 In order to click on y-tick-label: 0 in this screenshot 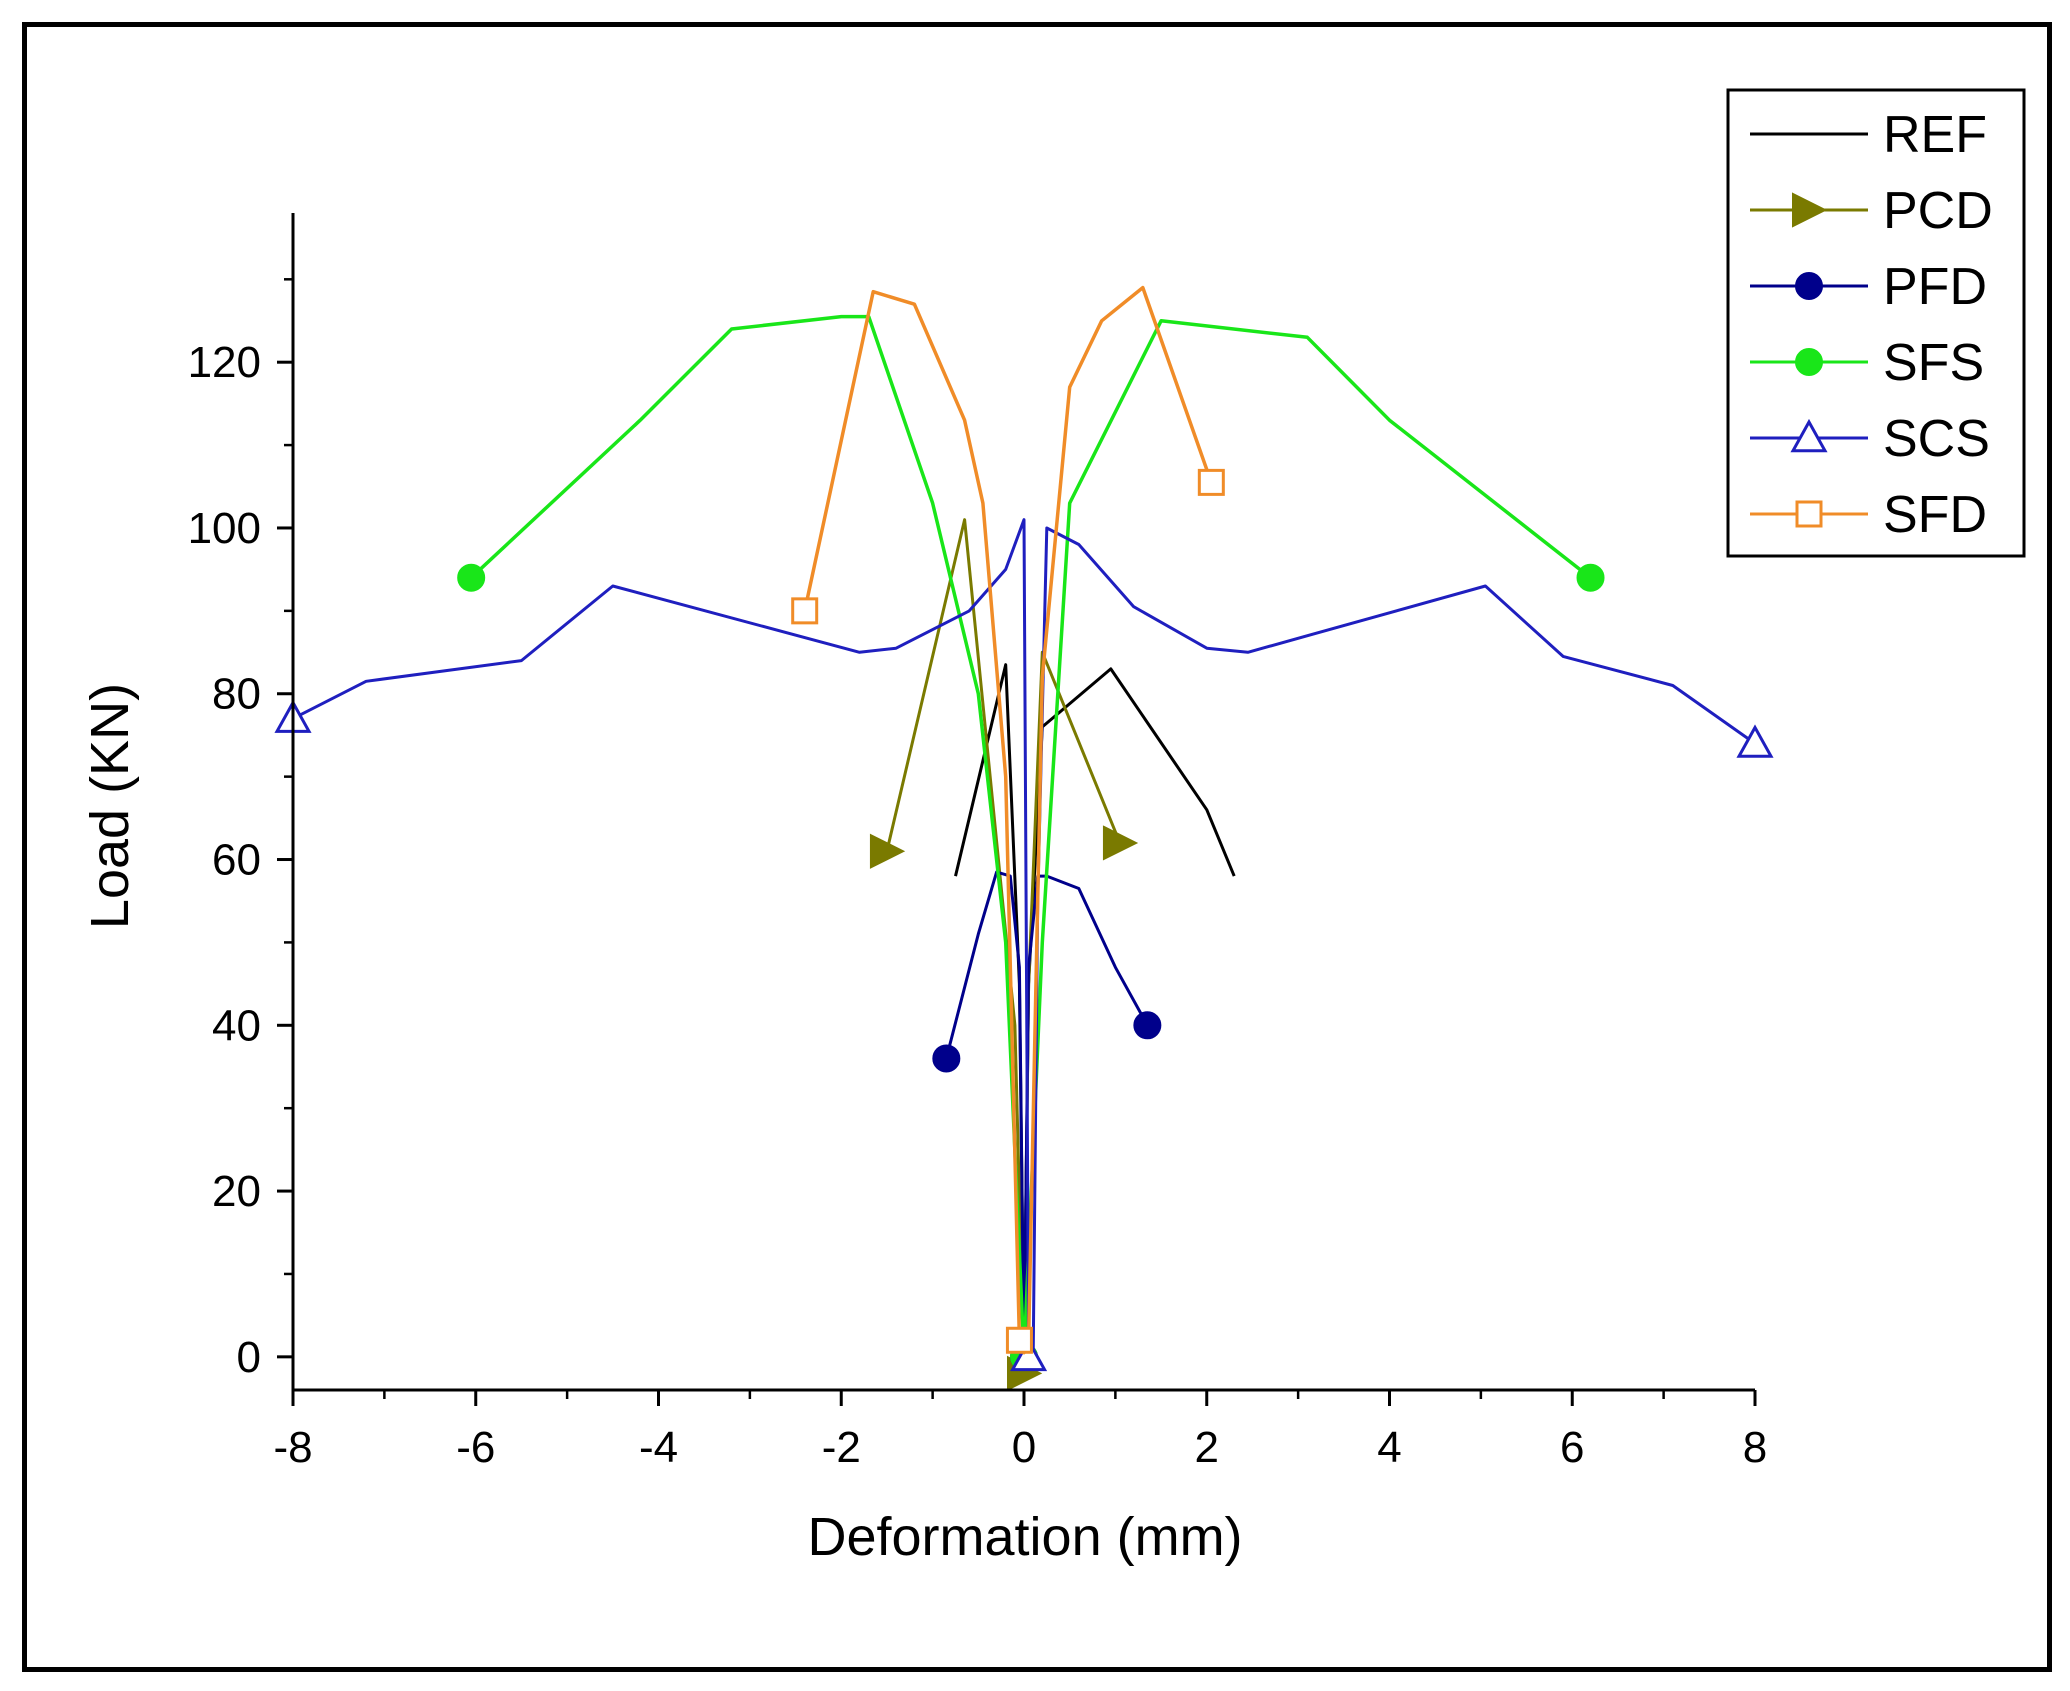, I will do `click(249, 1357)`.